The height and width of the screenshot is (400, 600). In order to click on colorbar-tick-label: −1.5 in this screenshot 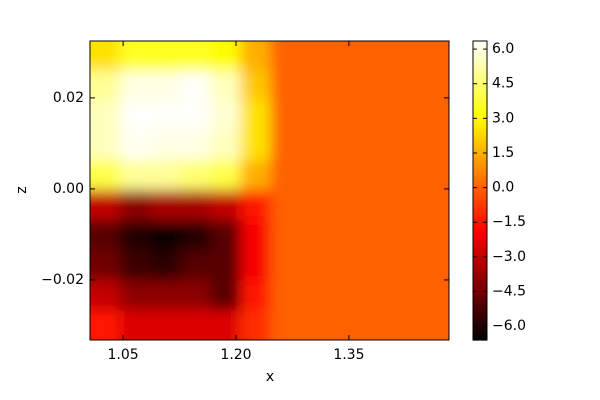, I will do `click(509, 222)`.